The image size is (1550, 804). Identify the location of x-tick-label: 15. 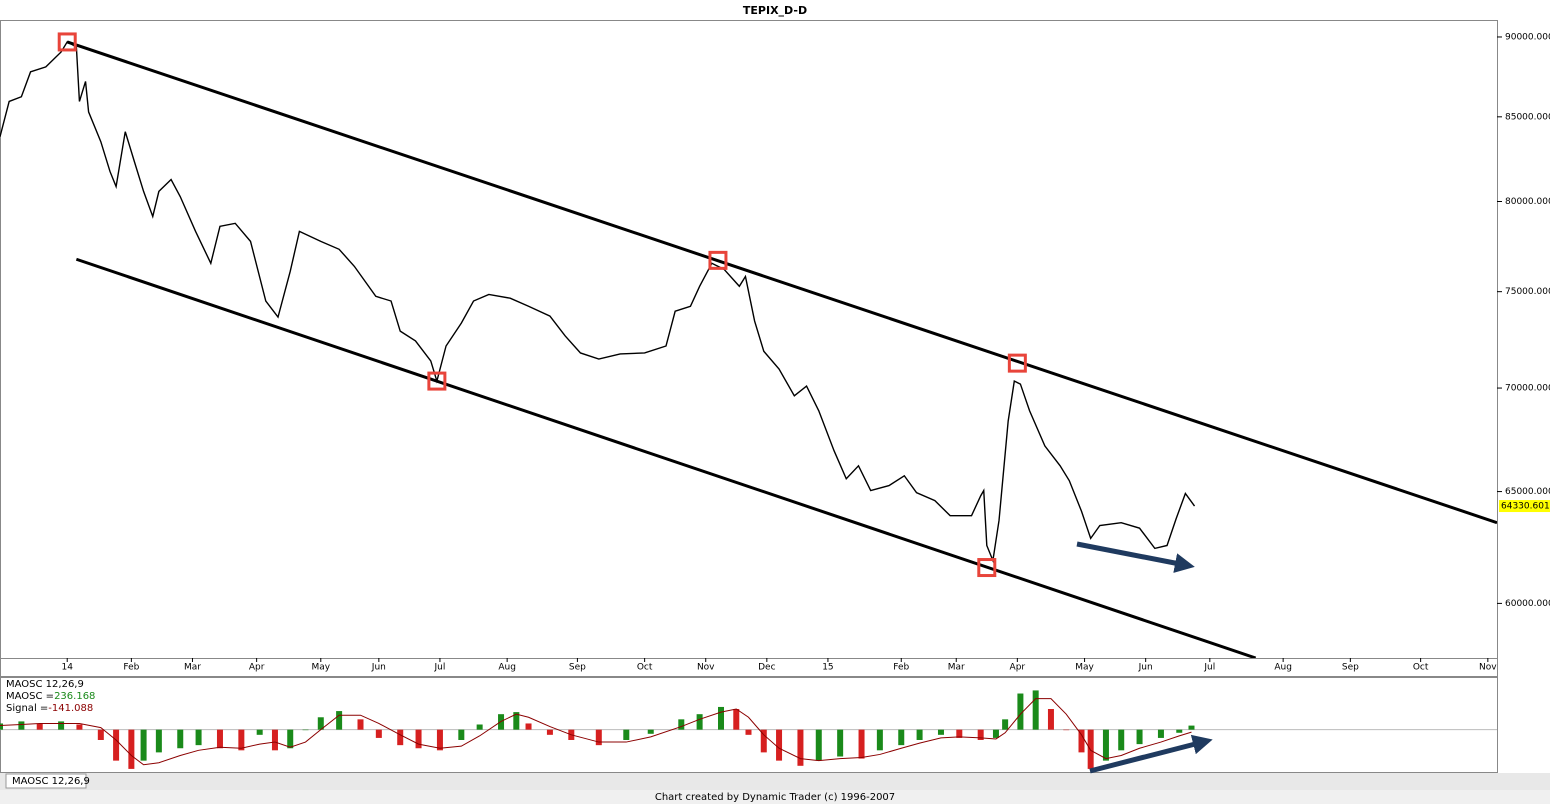
(827, 668).